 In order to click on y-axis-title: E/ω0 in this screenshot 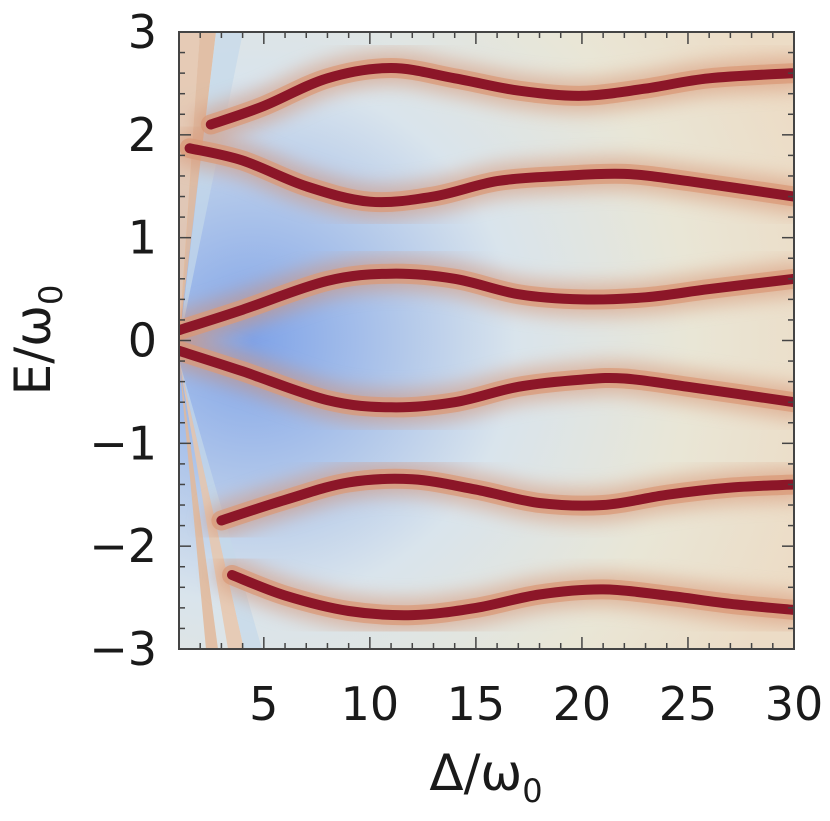, I will do `click(37, 340)`.